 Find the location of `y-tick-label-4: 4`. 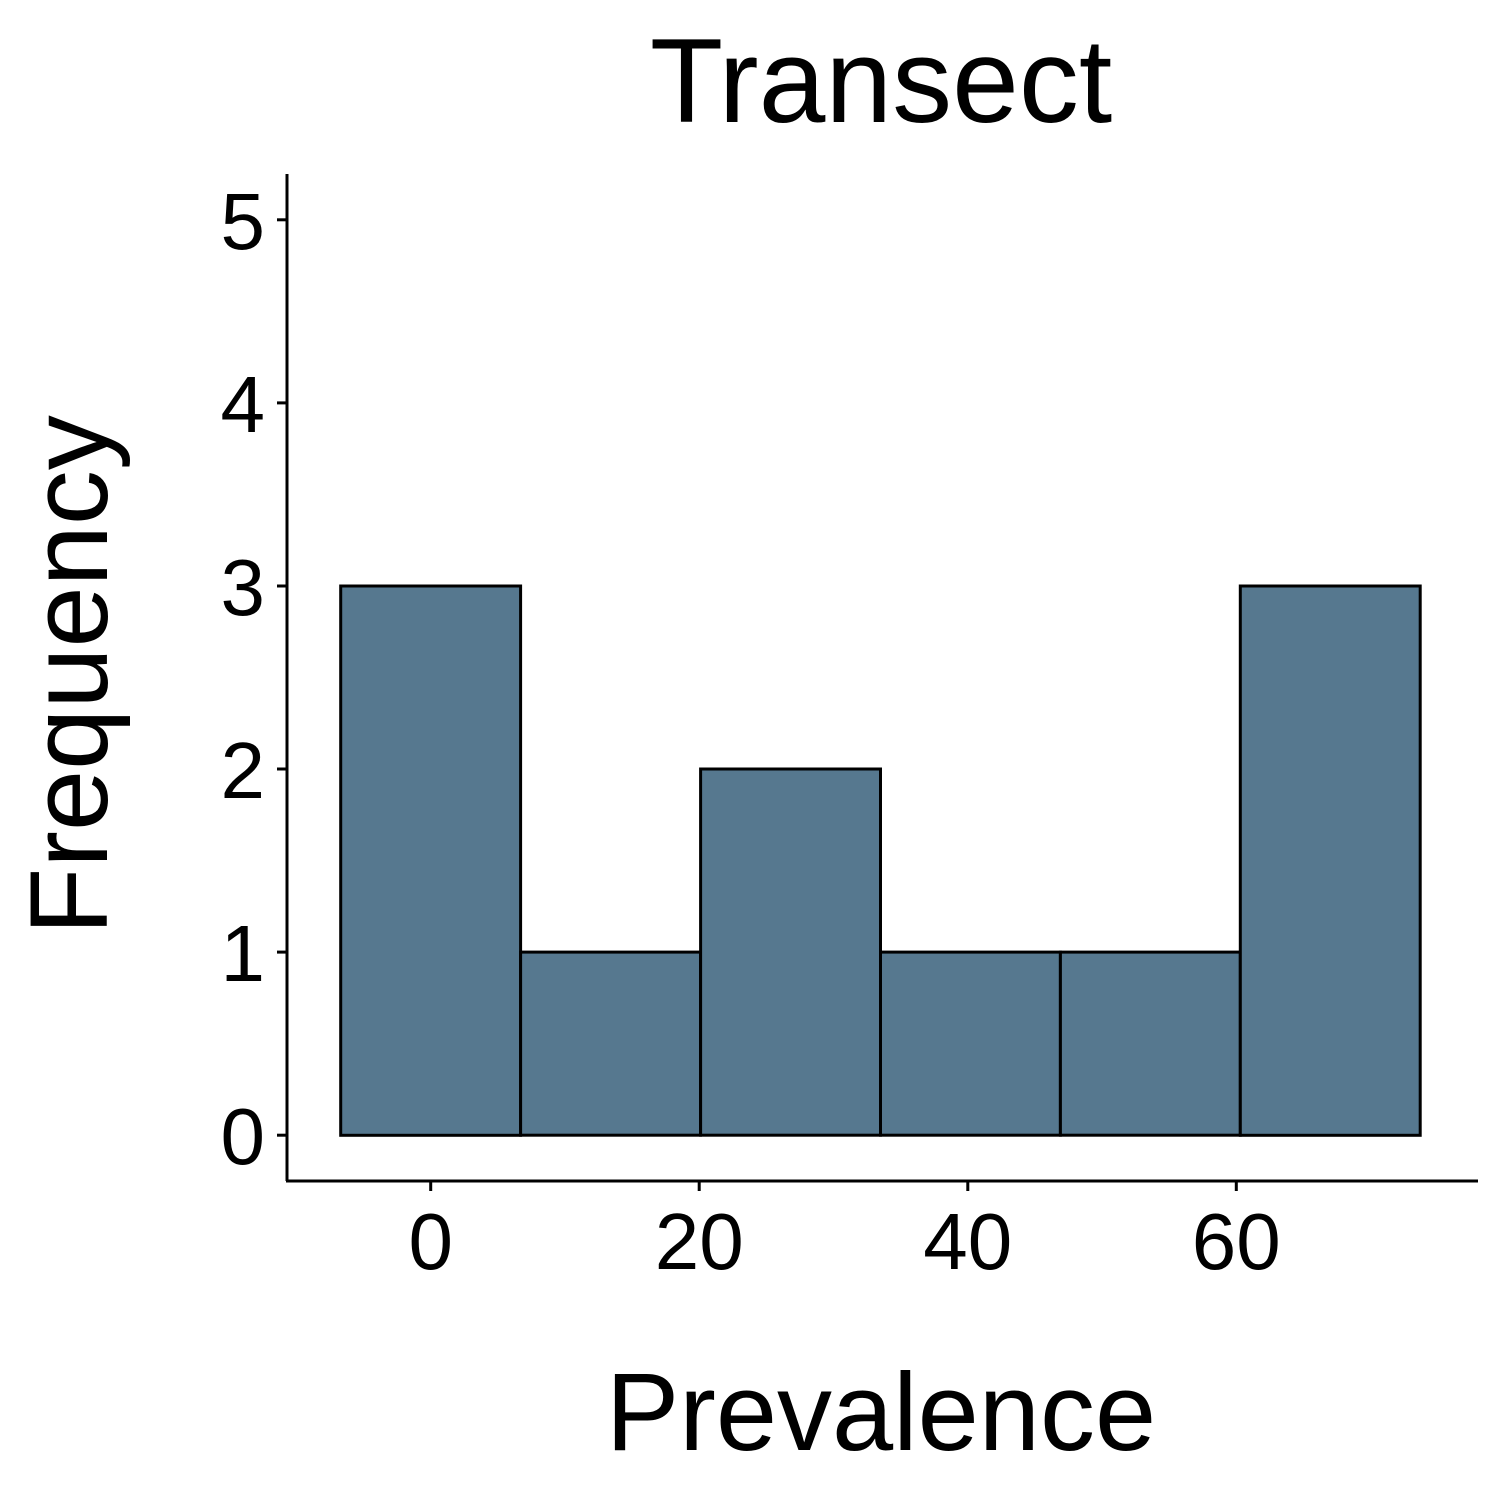

y-tick-label-4: 4 is located at coordinates (243, 404).